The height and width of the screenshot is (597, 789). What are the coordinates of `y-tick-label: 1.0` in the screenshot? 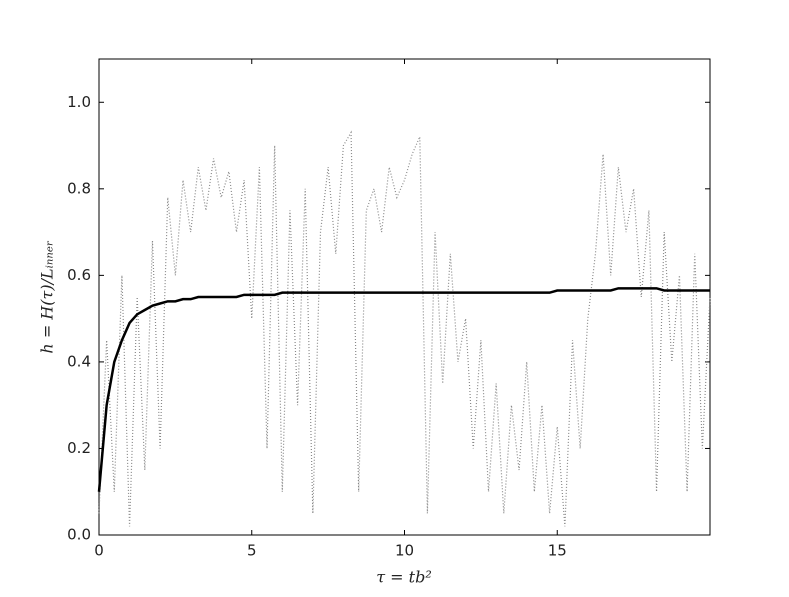 It's located at (79, 102).